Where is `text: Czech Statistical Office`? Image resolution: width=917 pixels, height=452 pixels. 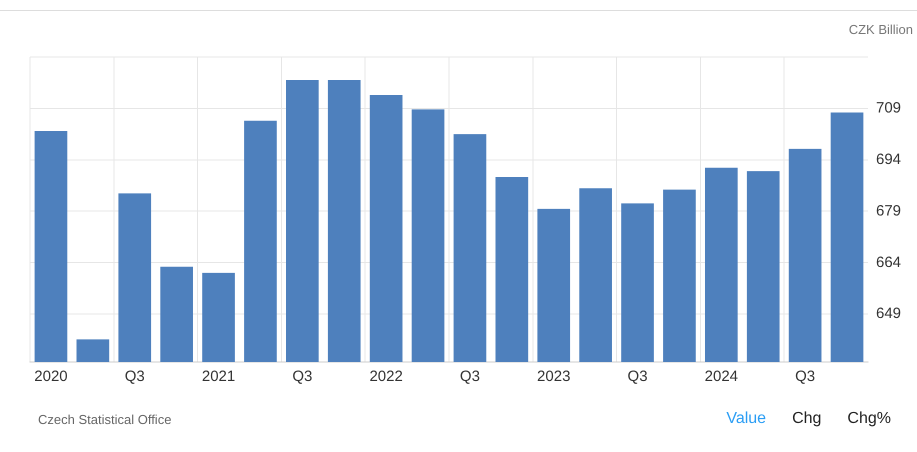 text: Czech Statistical Office is located at coordinates (105, 419).